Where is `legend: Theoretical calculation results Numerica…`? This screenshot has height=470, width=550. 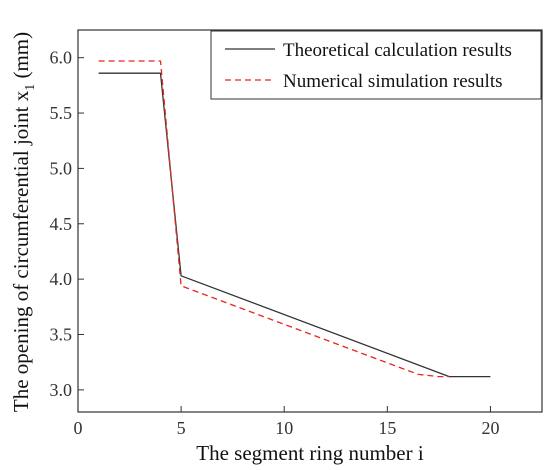 legend: Theoretical calculation results Numerica… is located at coordinates (376, 65).